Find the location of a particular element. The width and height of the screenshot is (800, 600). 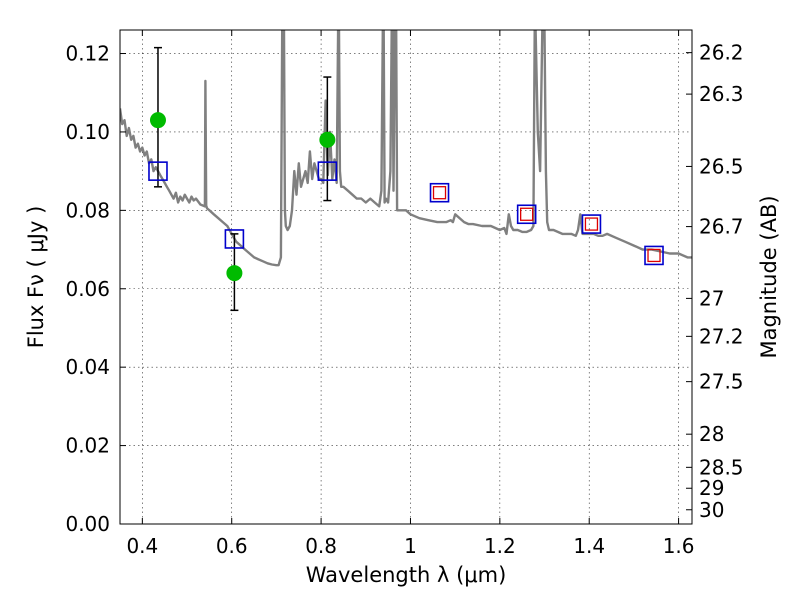

y-tick-label: 0.08 is located at coordinates (87, 210).